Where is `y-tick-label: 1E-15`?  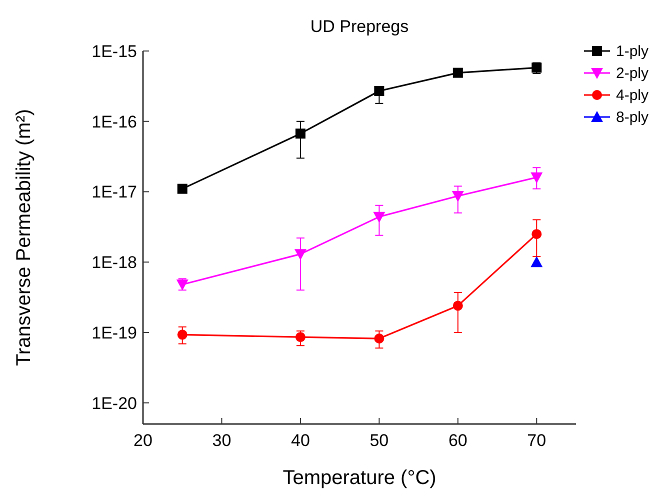 y-tick-label: 1E-15 is located at coordinates (114, 51).